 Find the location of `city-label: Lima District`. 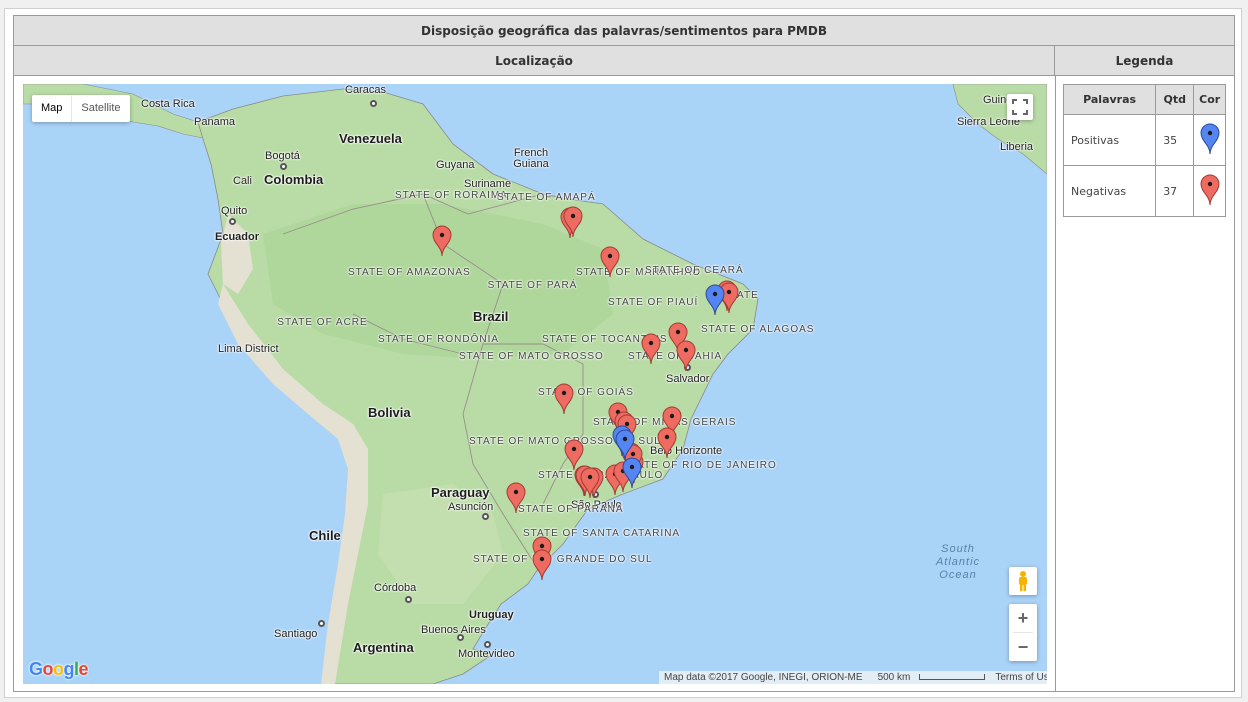

city-label: Lima District is located at coordinates (248, 349).